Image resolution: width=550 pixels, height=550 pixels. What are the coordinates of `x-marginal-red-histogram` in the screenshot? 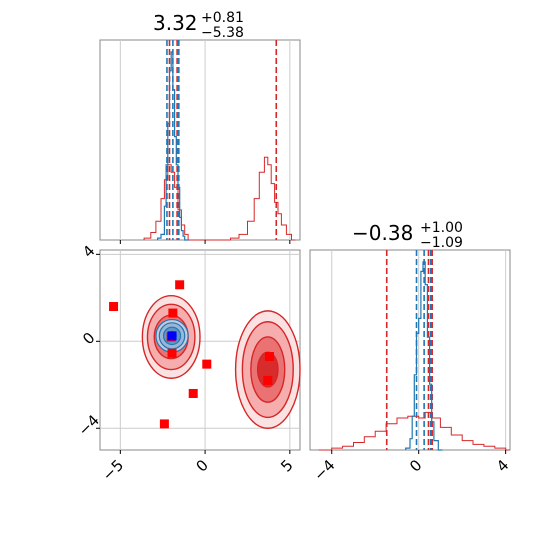 It's located at (219, 198).